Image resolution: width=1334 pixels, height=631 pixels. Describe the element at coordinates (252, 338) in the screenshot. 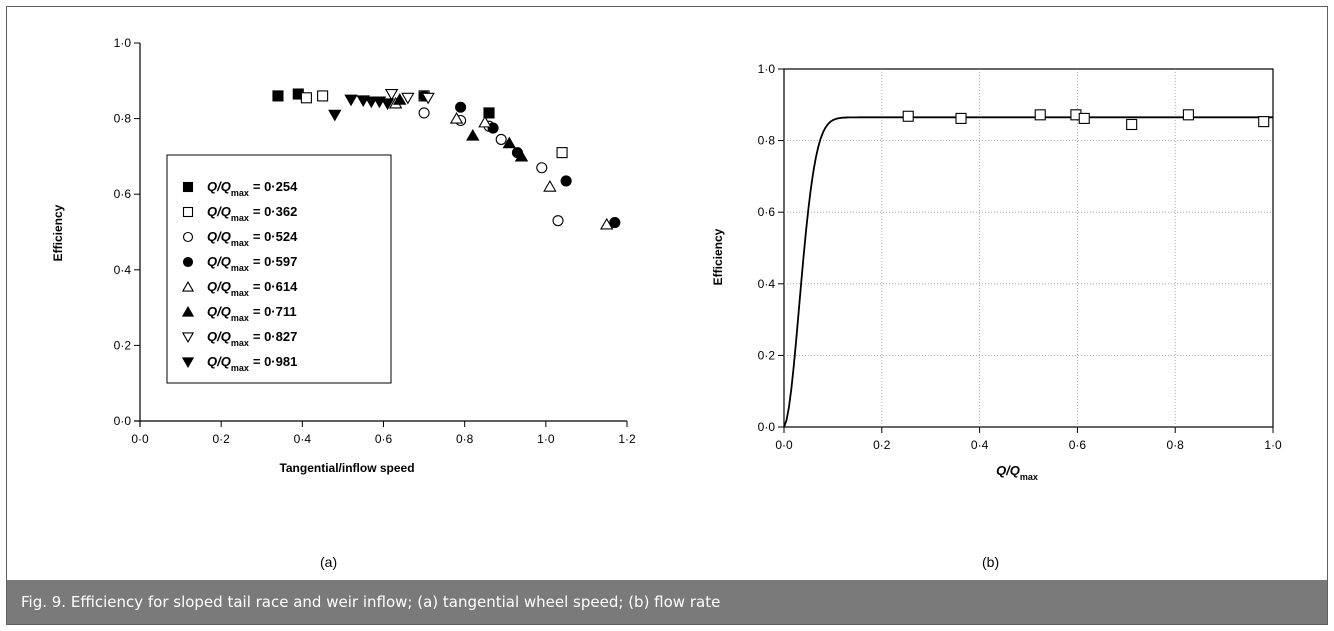

I see `legend-entry-a: Q/Qmax = 0·827` at that location.